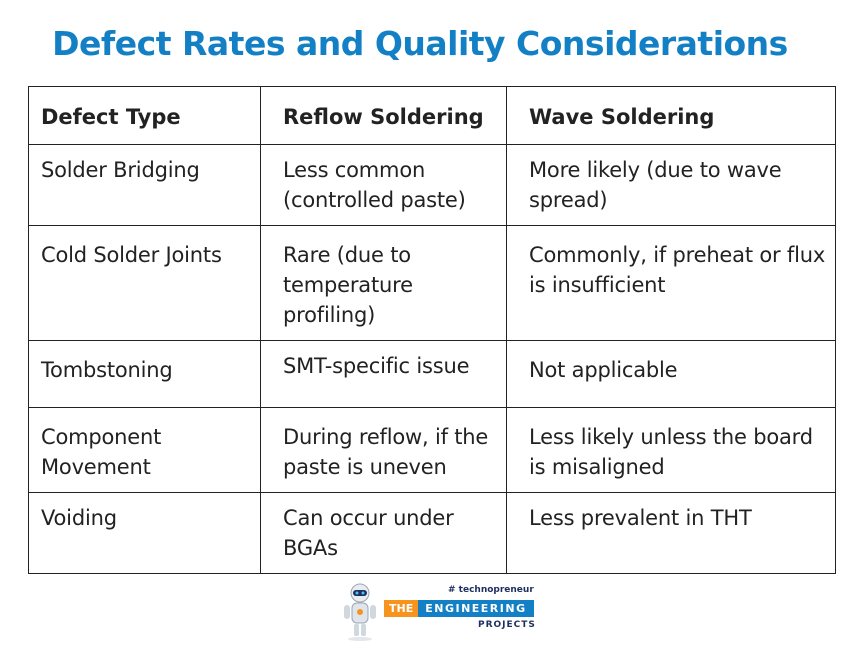 The image size is (867, 651). I want to click on header-defect-type: Defect Type, so click(144, 115).